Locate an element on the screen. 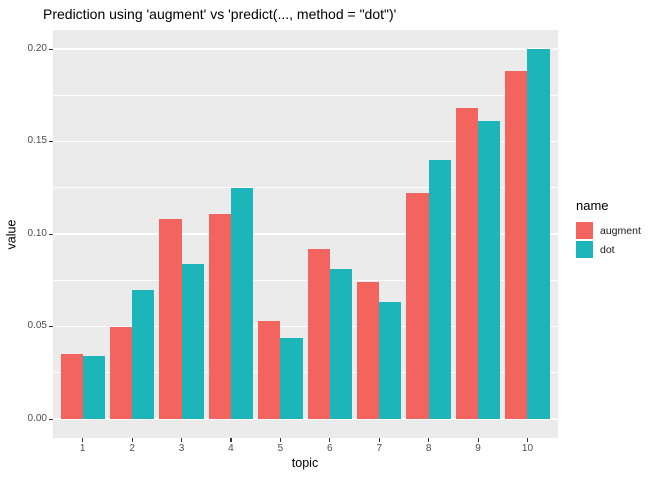  x-tick-label: 8 is located at coordinates (428, 448).